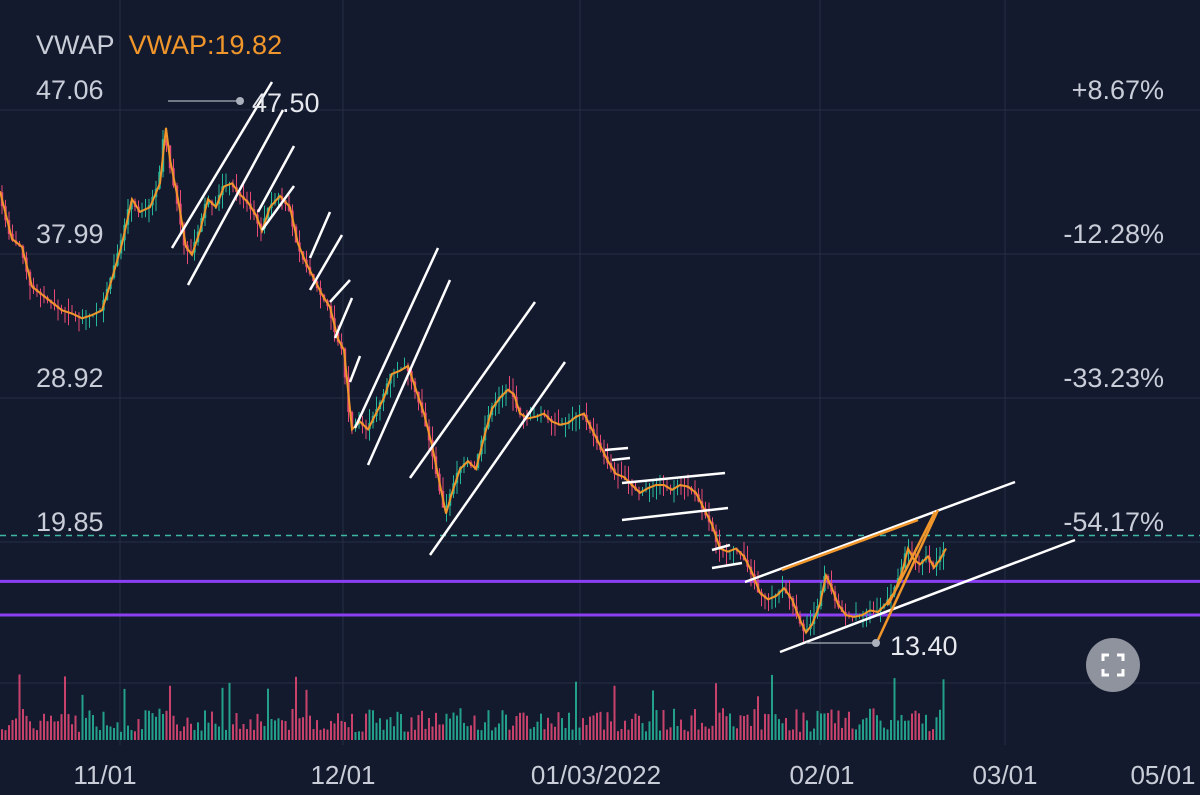  What do you see at coordinates (473, 707) in the screenshot?
I see `volume-bars` at bounding box center [473, 707].